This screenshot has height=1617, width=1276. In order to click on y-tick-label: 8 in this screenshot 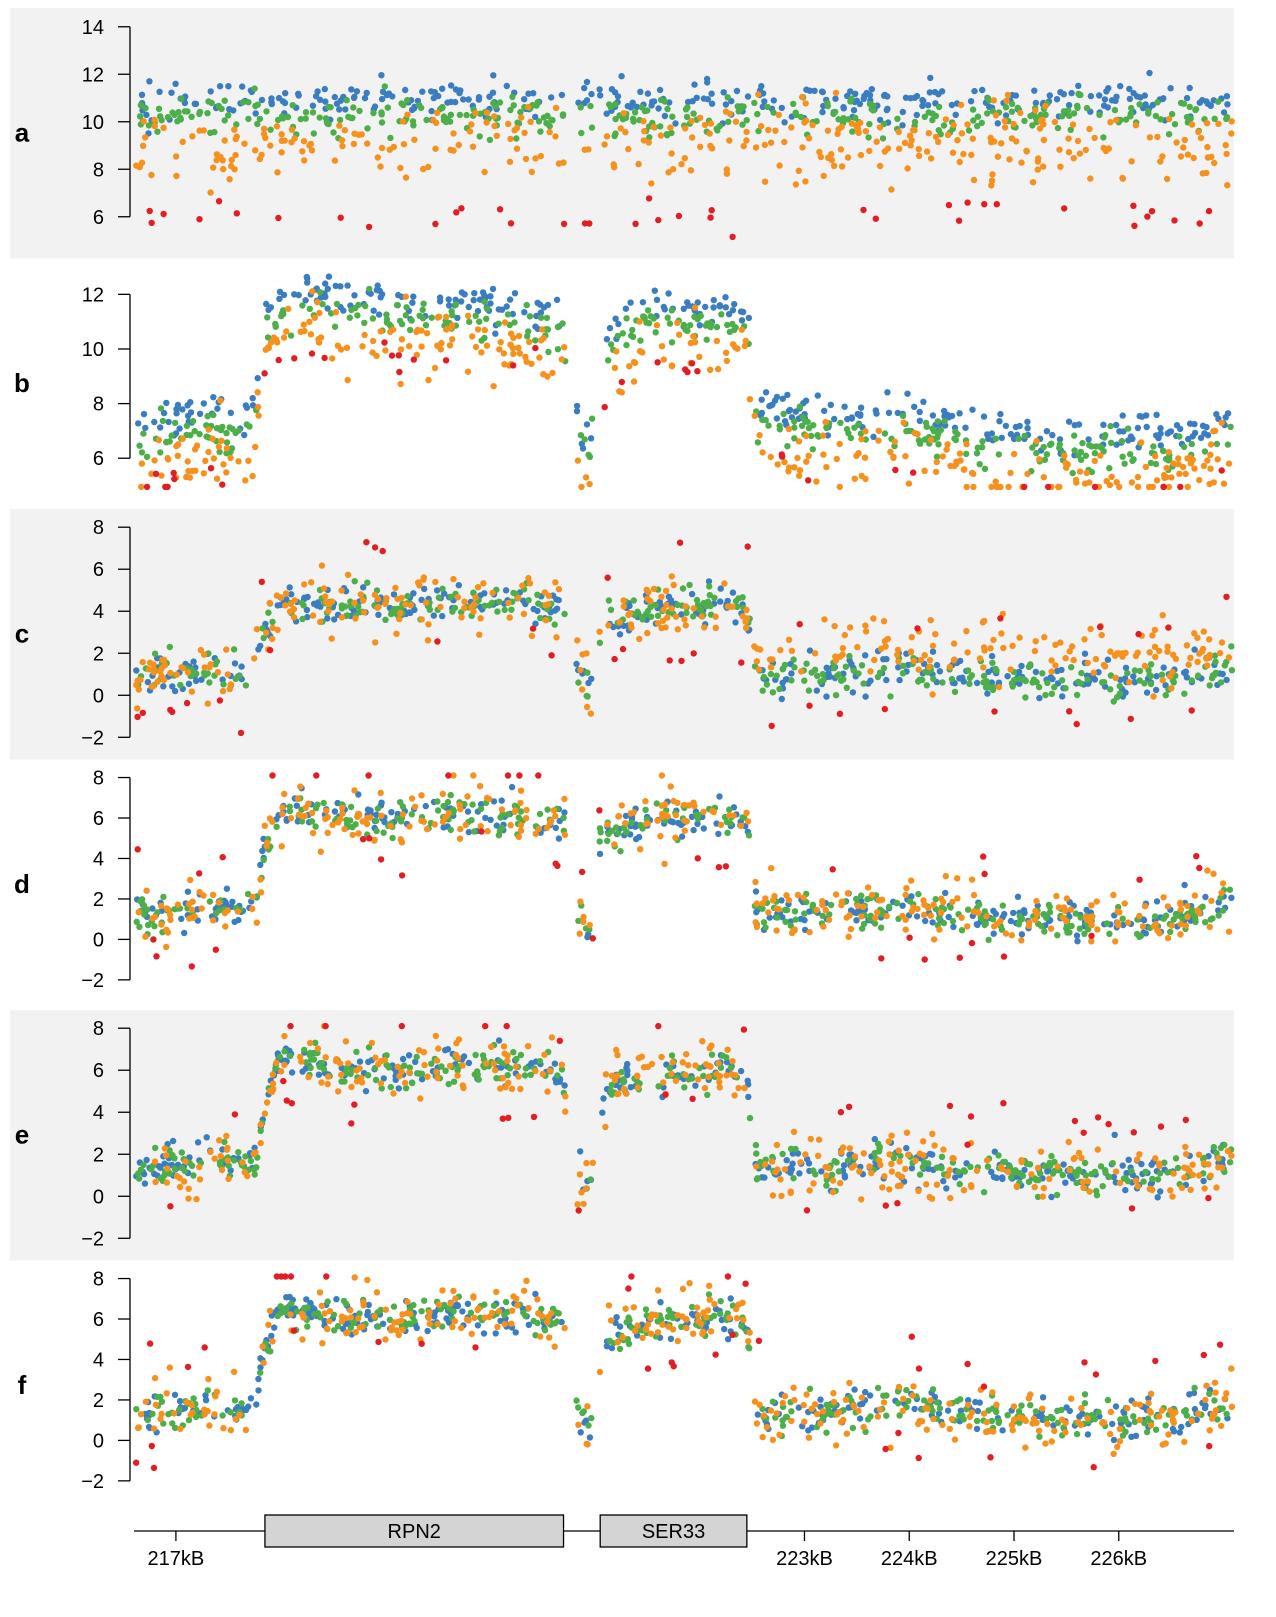, I will do `click(98, 779)`.